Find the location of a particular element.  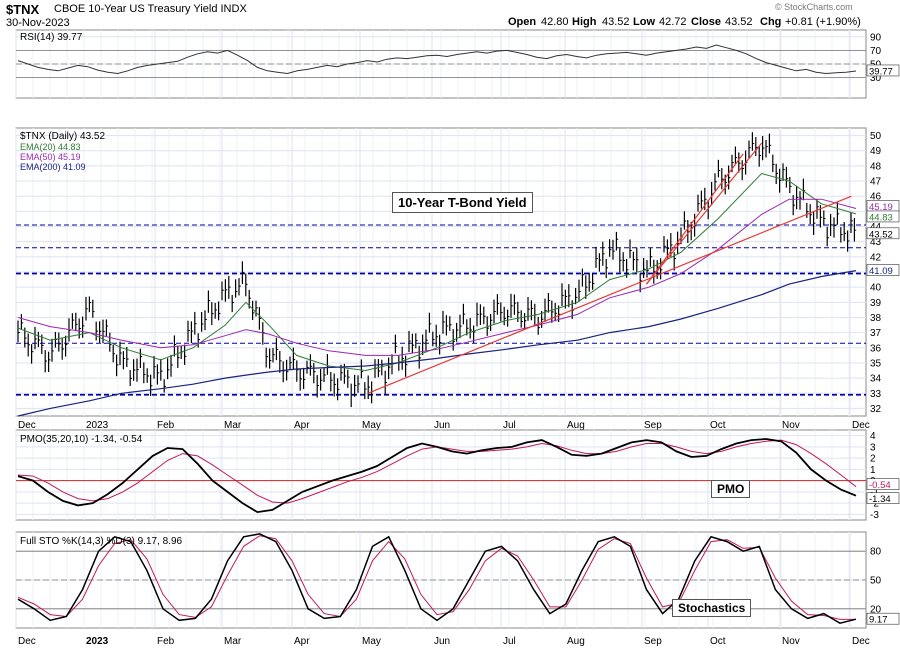

sto-month-label: Jun is located at coordinates (442, 641).